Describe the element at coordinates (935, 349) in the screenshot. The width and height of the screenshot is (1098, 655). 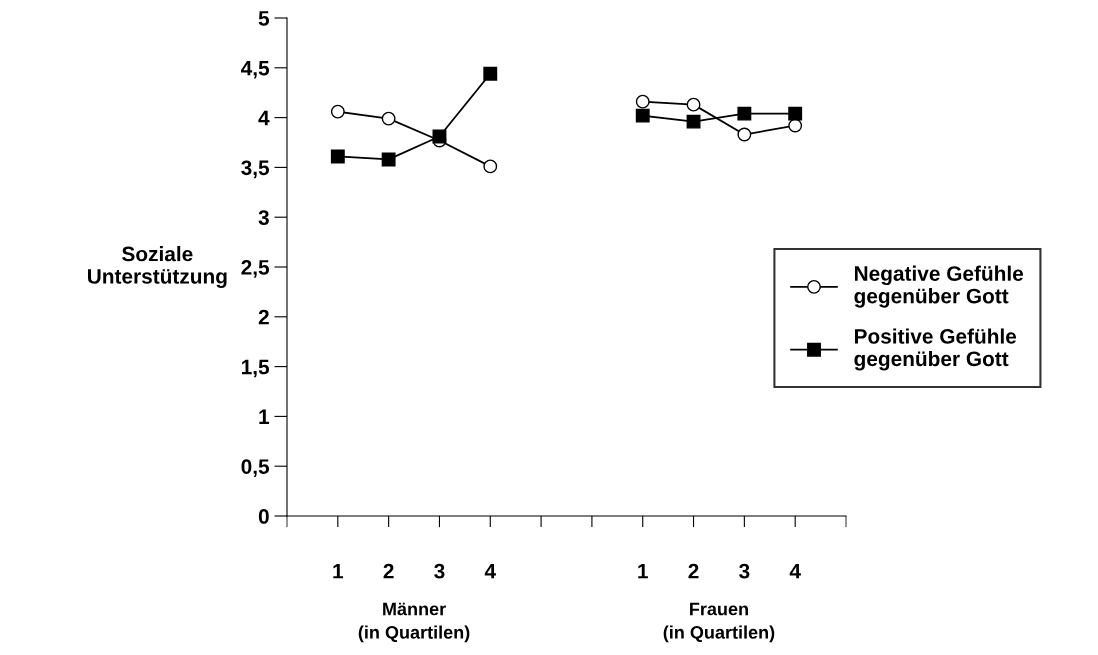
I see `legend-label: Positive Gefühle gegenüber Gott` at that location.